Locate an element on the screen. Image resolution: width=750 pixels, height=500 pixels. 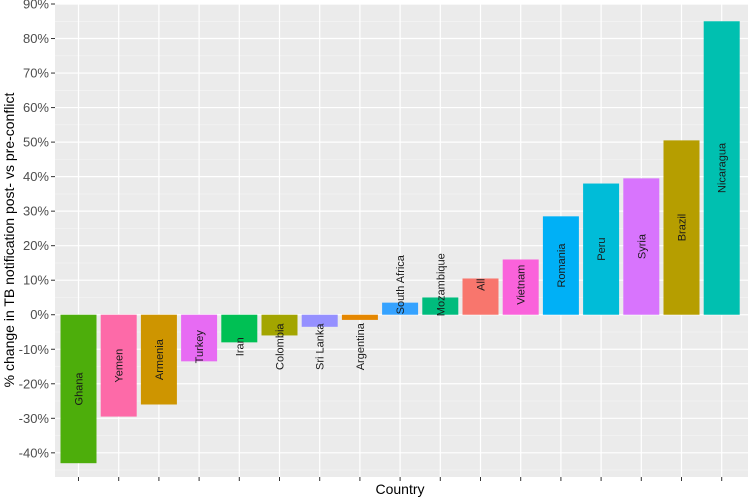
bar-nicaragua is located at coordinates (721, 168).